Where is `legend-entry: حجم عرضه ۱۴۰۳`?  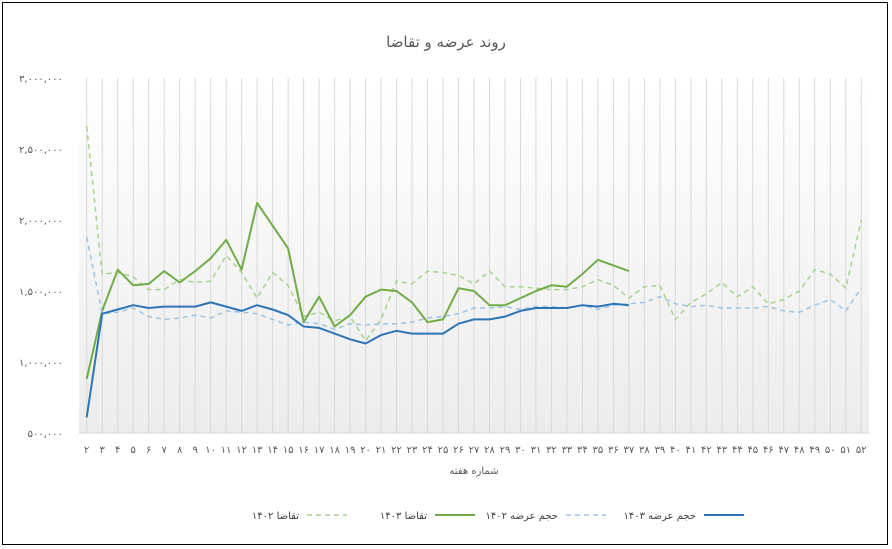 legend-entry: حجم عرضه ۱۴۰۳ is located at coordinates (660, 516).